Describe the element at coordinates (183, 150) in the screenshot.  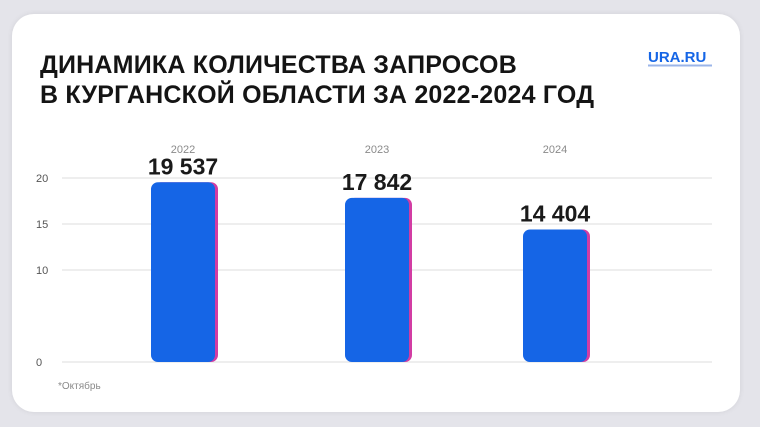
I see `category-label: 2022` at that location.